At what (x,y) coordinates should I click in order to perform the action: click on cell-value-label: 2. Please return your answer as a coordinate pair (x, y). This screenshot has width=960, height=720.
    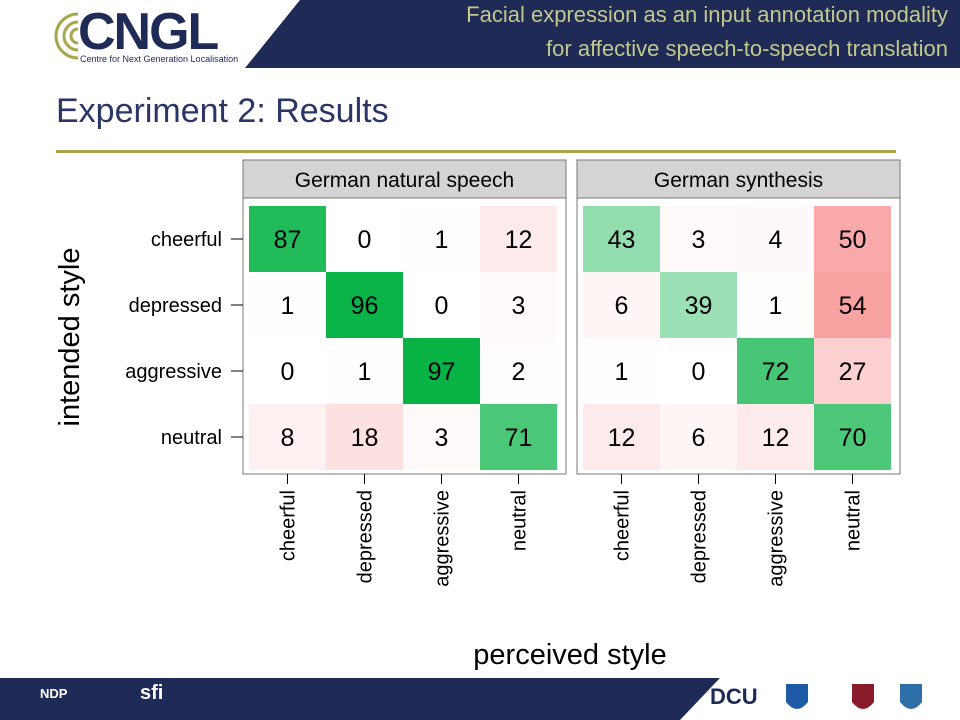
    Looking at the image, I should click on (519, 372).